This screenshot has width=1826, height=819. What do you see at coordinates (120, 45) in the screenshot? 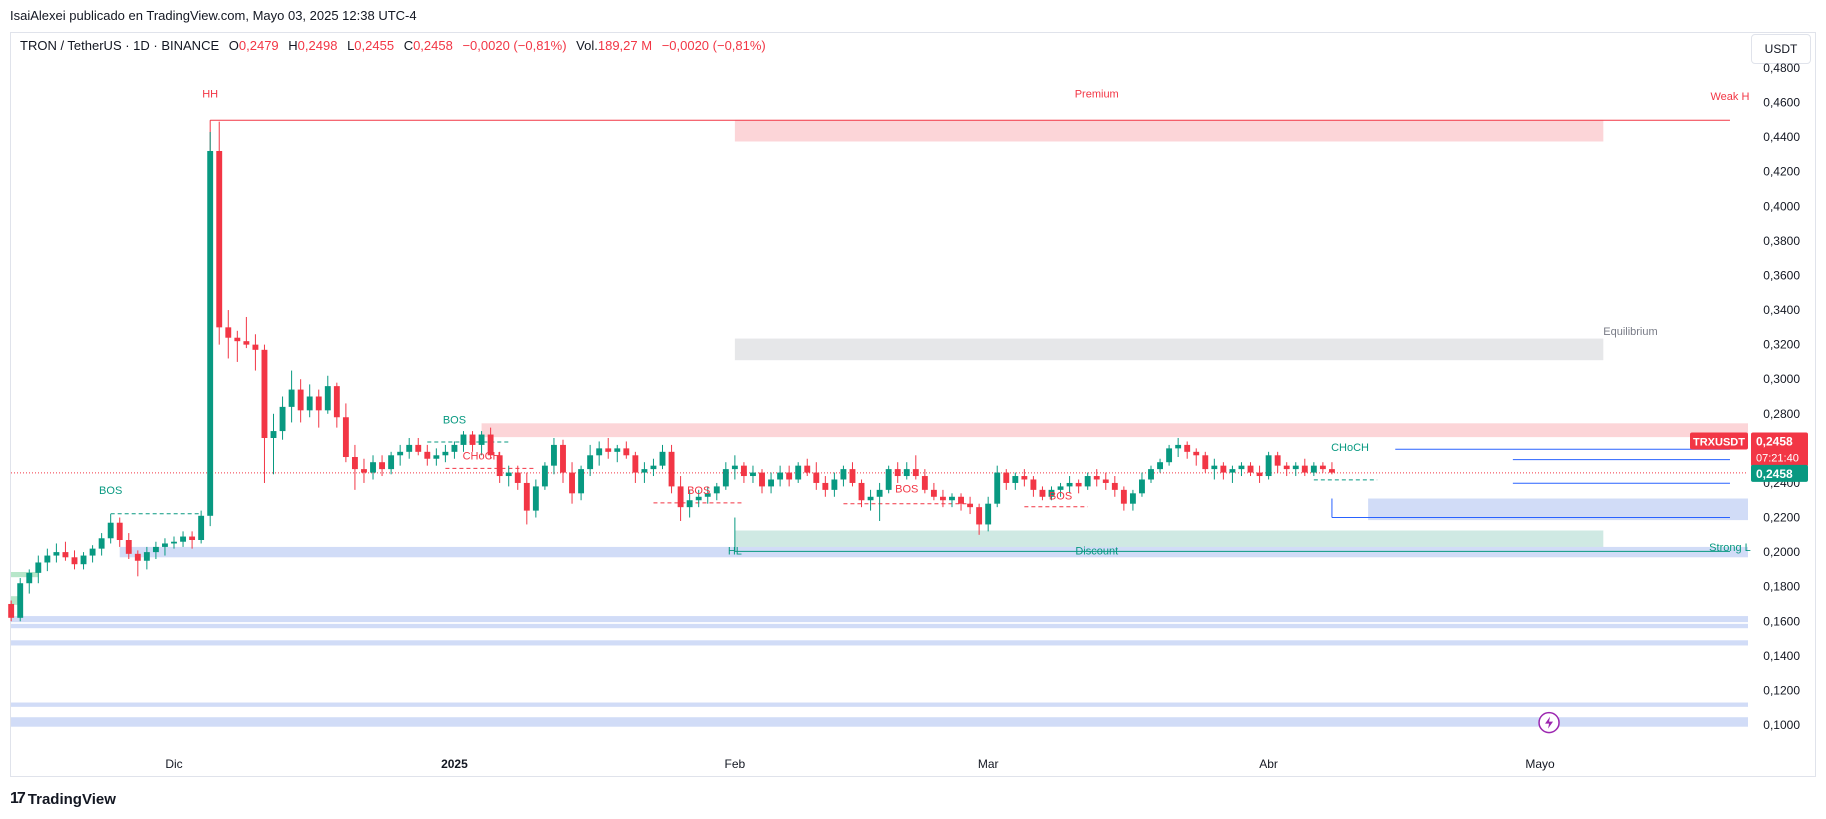
I see `symbol-name: TRON / TetherUS · 1D · BINANCE` at bounding box center [120, 45].